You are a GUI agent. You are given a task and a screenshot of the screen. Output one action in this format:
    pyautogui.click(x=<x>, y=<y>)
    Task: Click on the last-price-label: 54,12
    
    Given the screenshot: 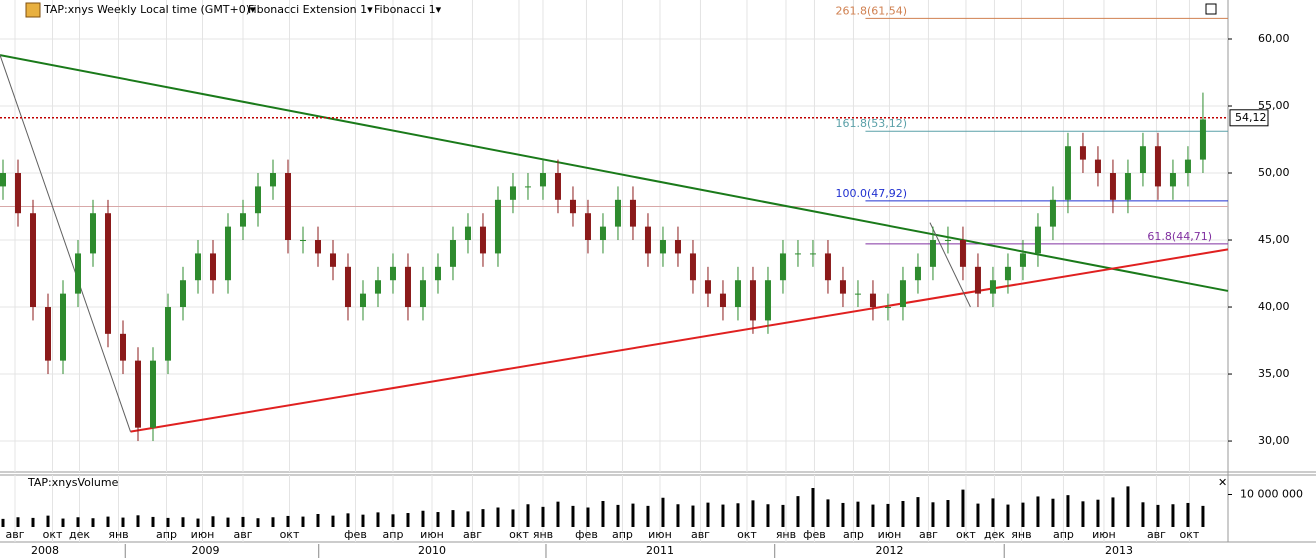 What is the action you would take?
    pyautogui.click(x=1251, y=117)
    